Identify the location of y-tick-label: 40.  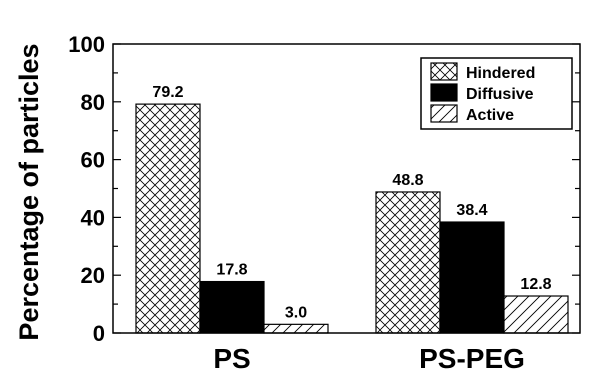
(93, 217).